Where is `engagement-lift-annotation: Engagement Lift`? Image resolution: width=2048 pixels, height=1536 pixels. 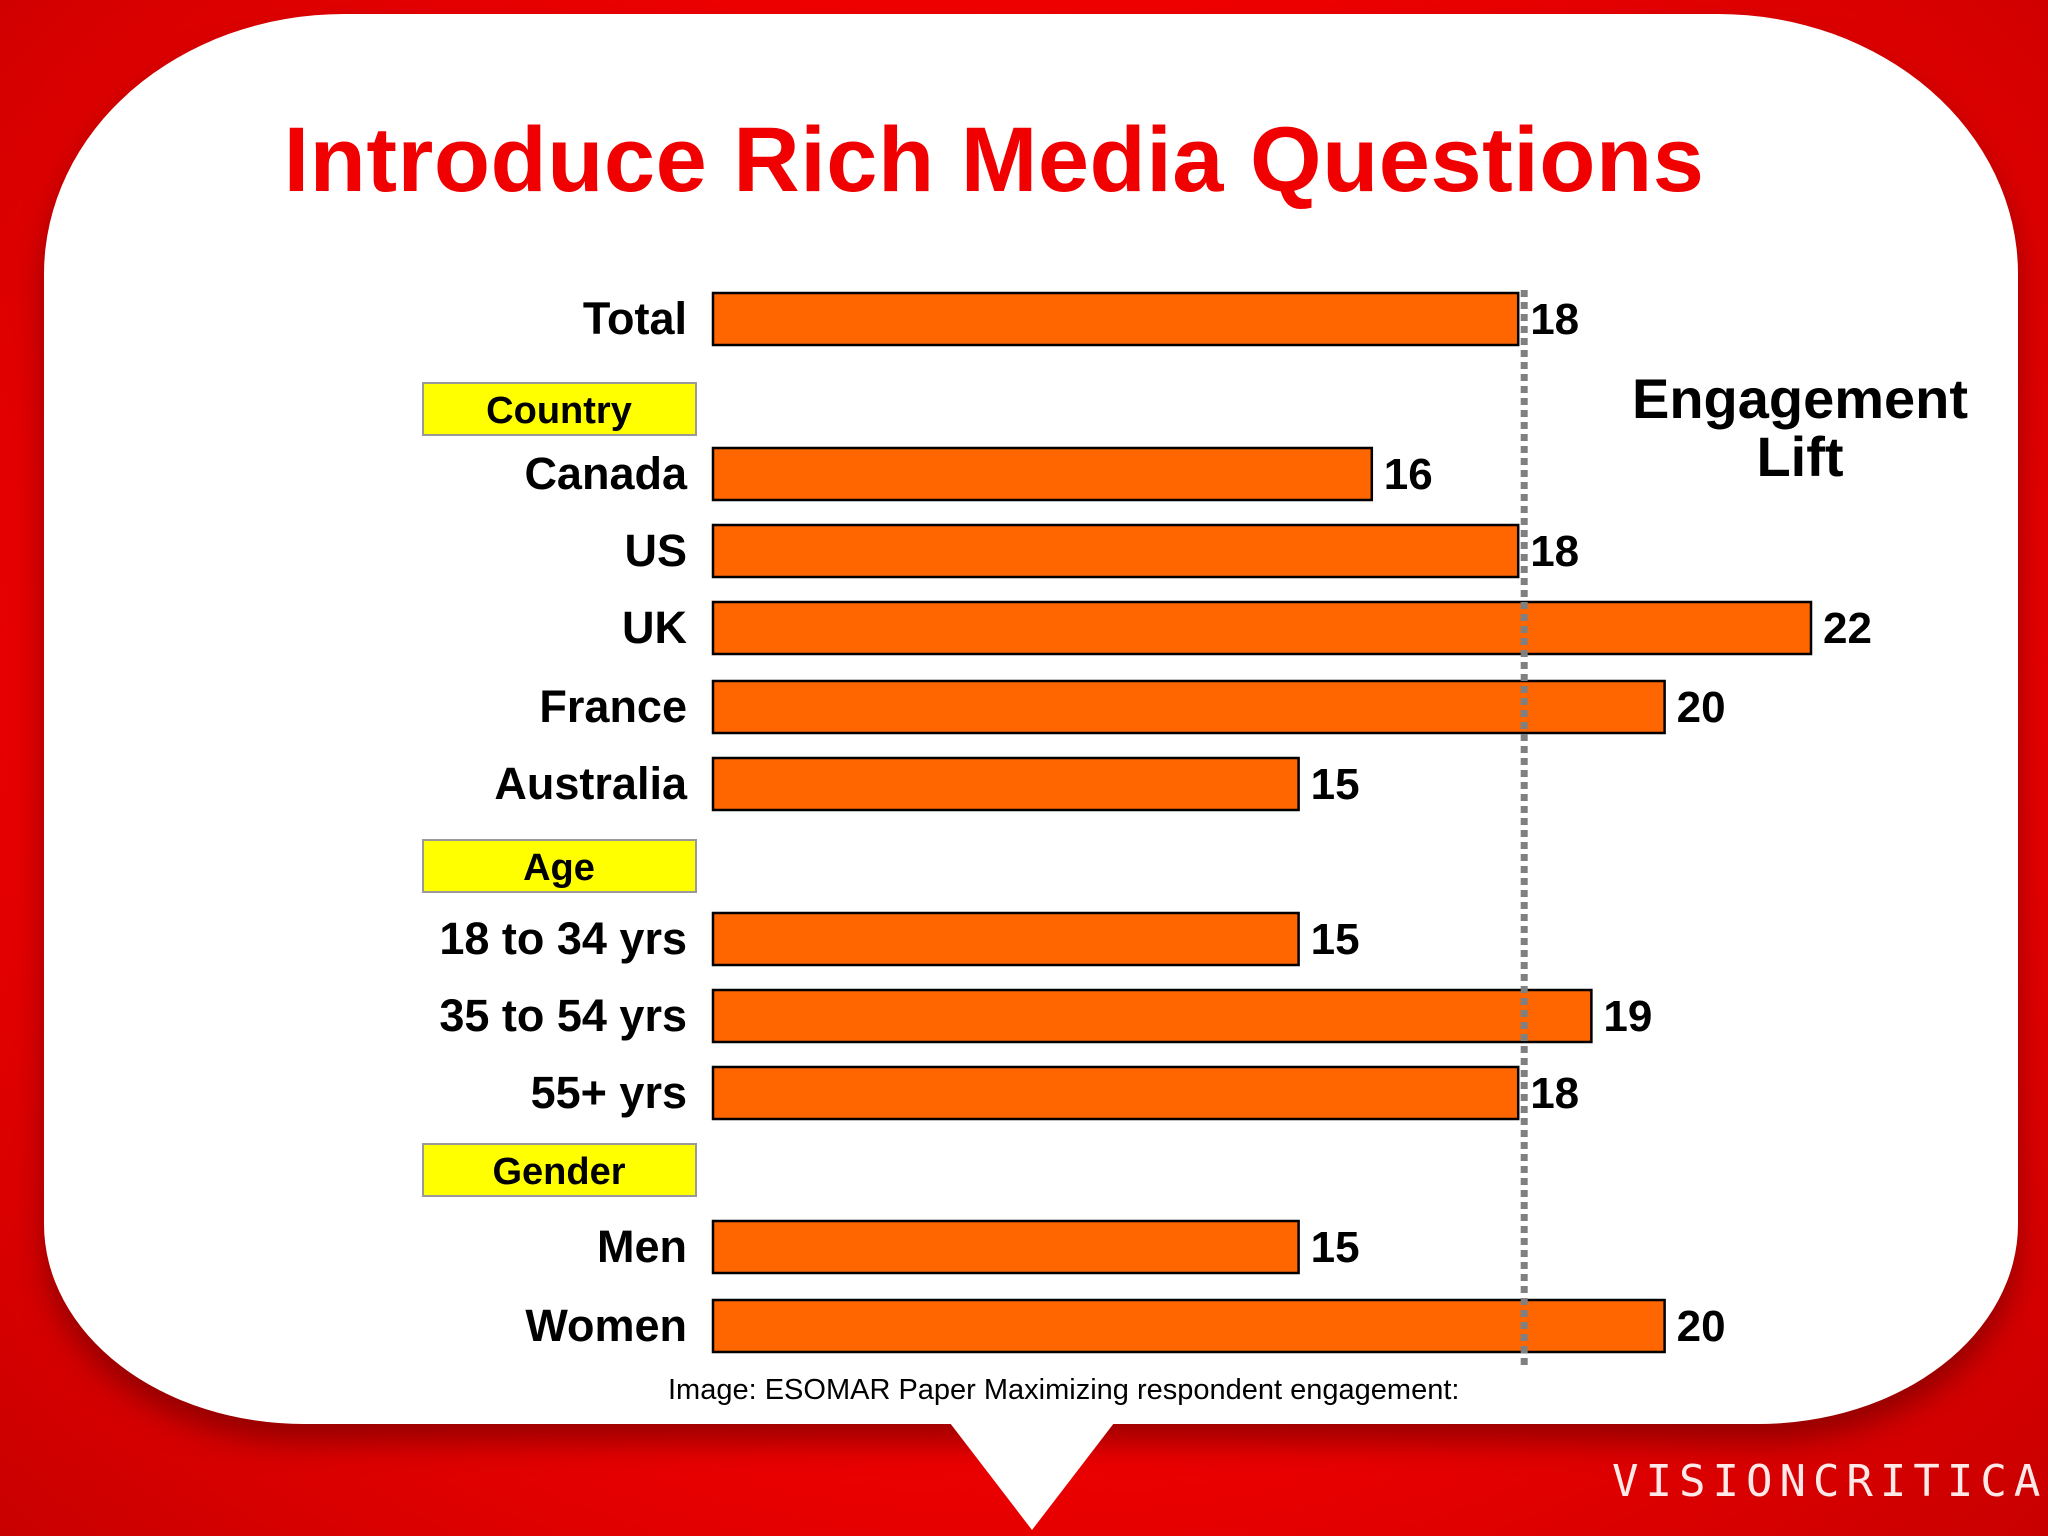 engagement-lift-annotation: Engagement Lift is located at coordinates (1800, 428).